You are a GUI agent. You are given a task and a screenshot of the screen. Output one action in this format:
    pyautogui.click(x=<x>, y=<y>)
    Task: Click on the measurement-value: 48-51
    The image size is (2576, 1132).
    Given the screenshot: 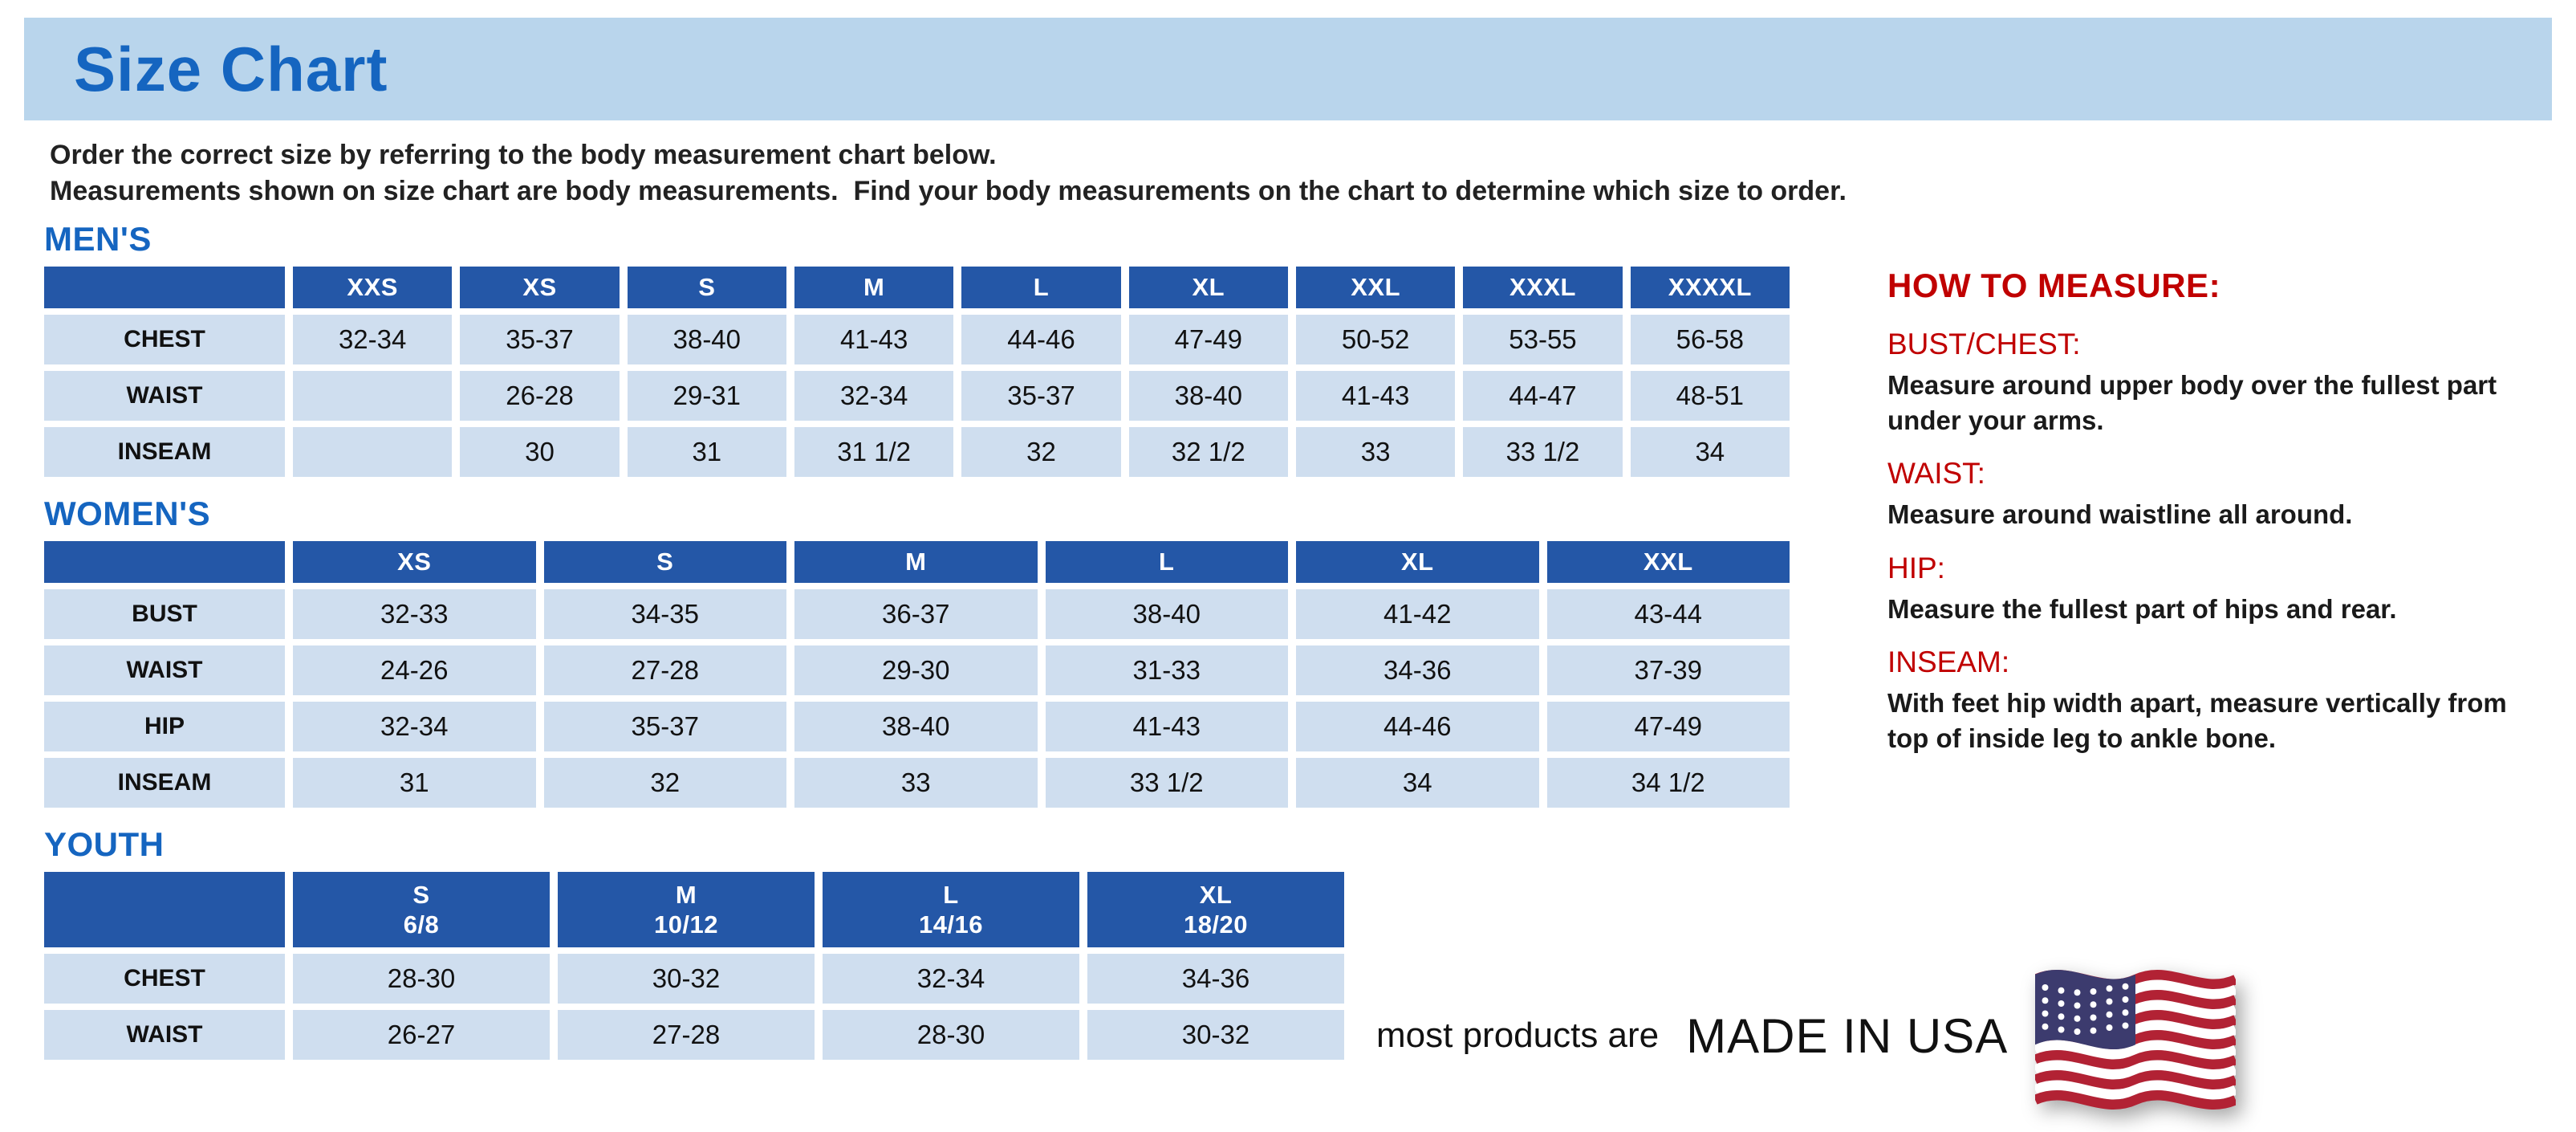 What is the action you would take?
    pyautogui.click(x=1710, y=396)
    